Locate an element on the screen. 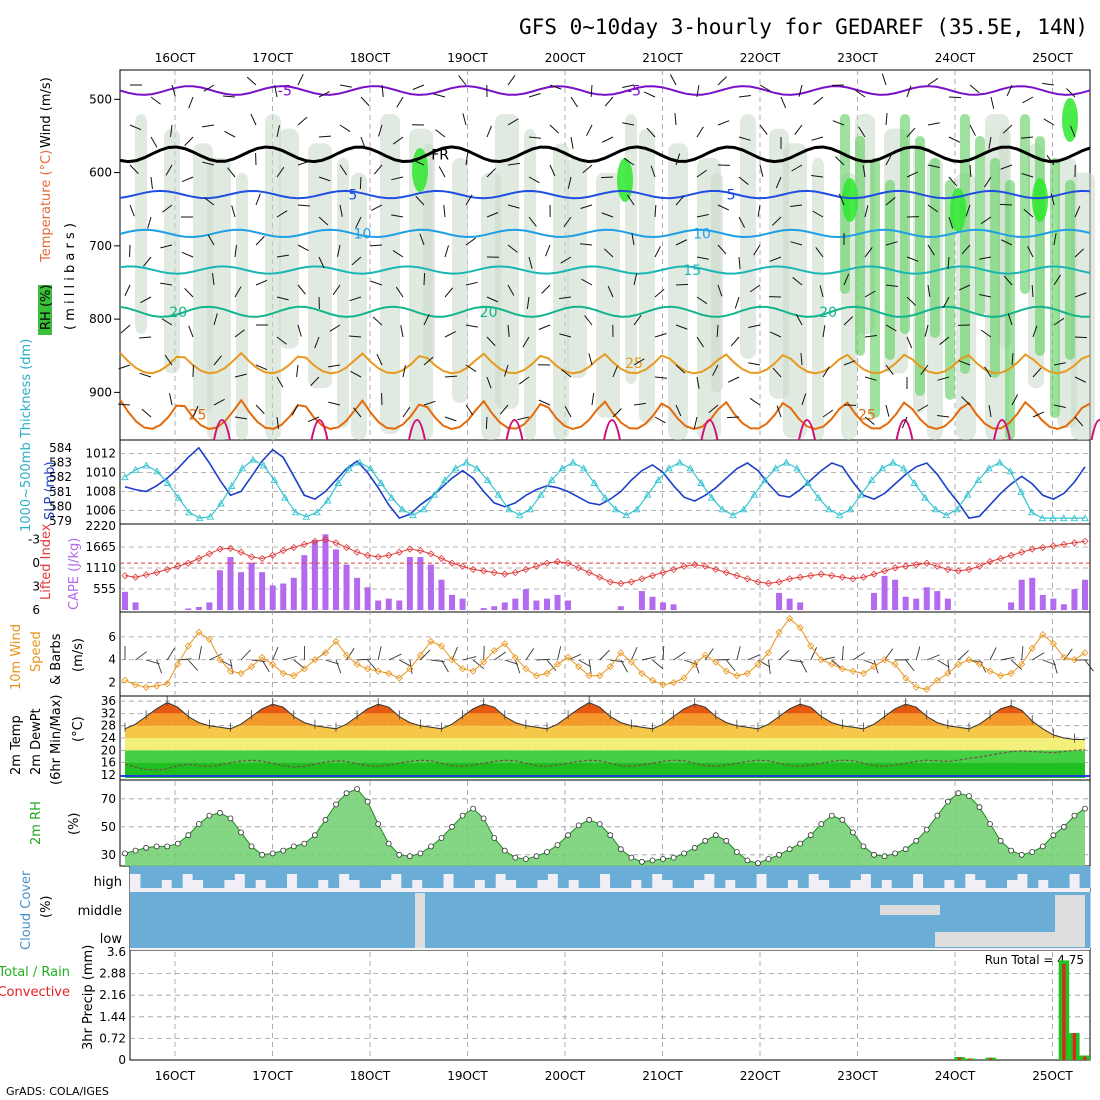 The image size is (1100, 1100). cloud-gap is located at coordinates (910, 910).